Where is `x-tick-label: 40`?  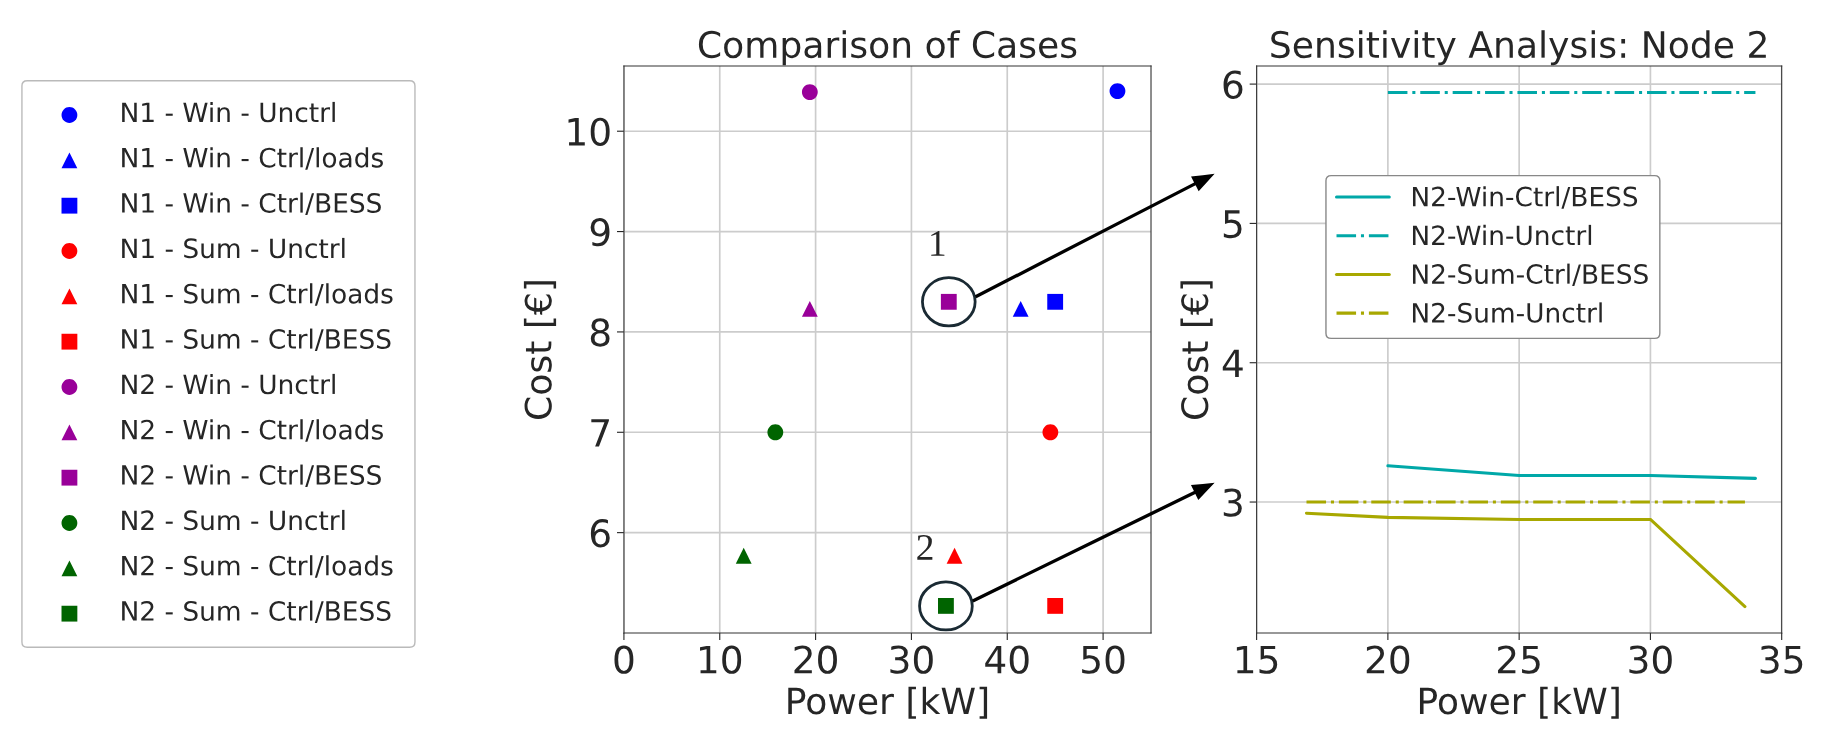 x-tick-label: 40 is located at coordinates (1007, 659).